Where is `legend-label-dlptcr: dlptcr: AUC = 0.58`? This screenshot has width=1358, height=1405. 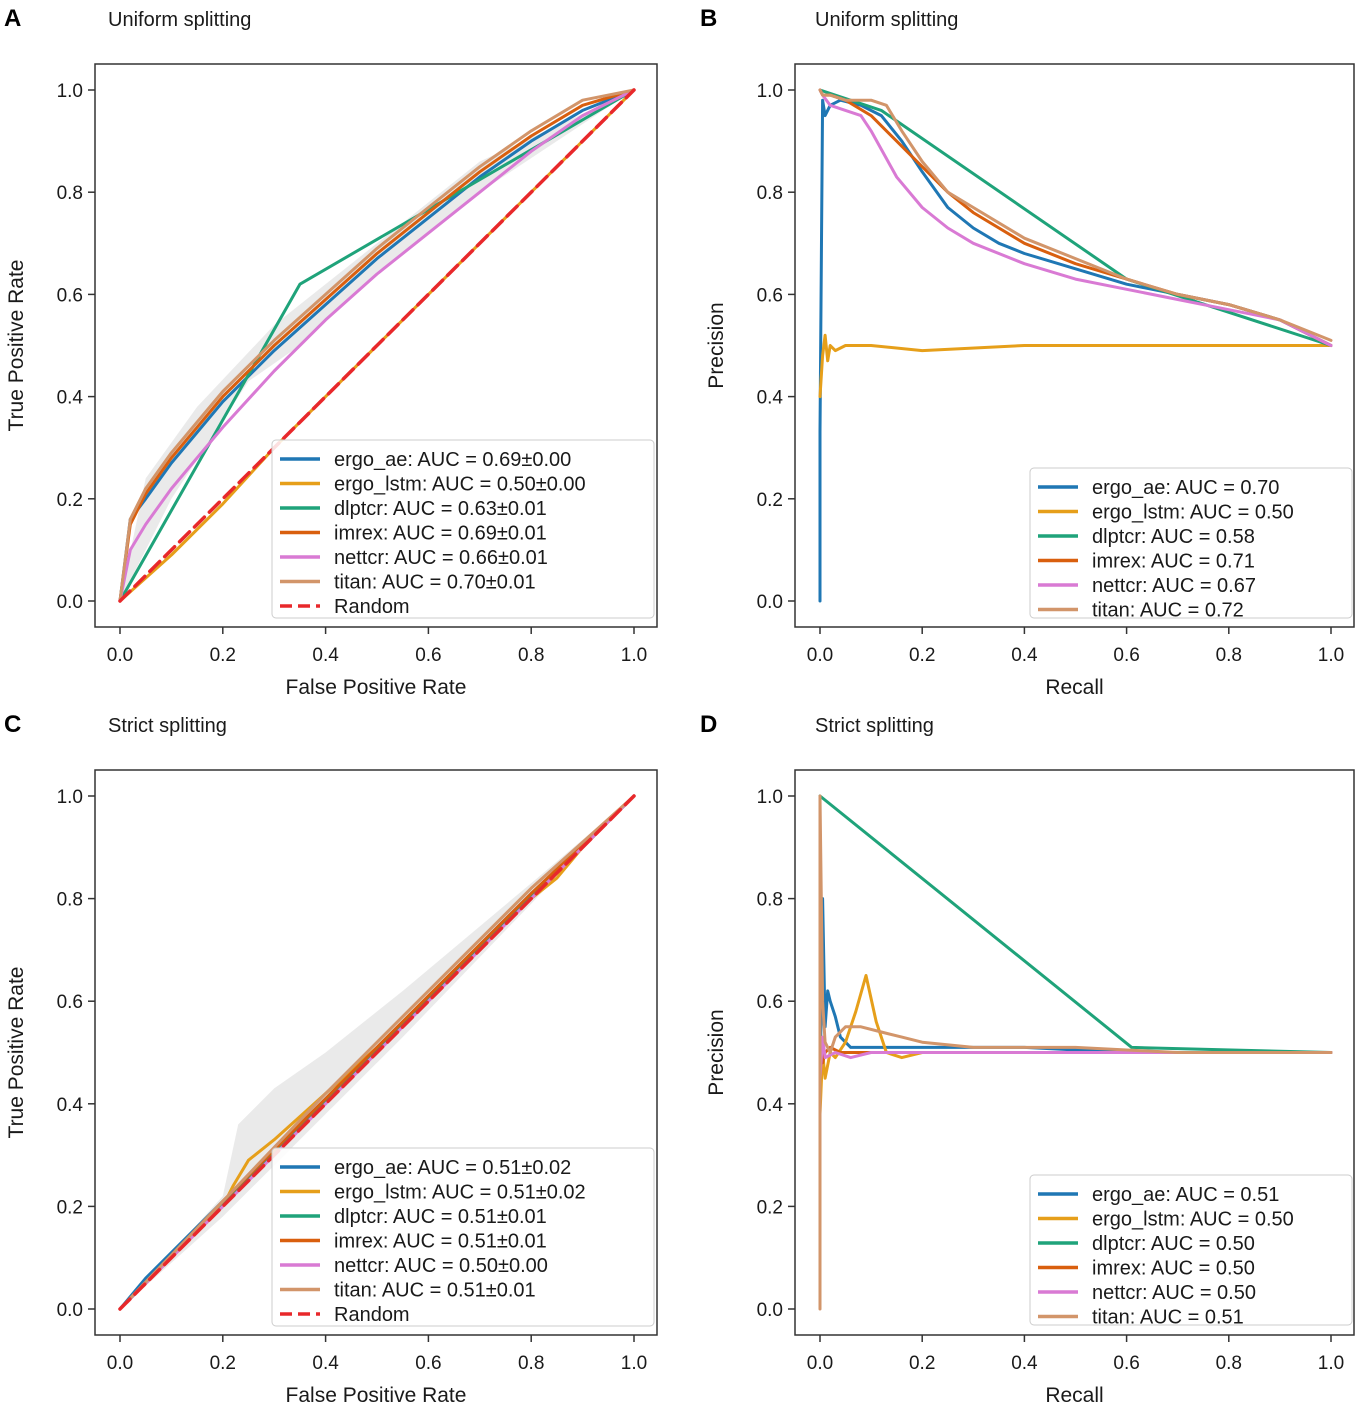 legend-label-dlptcr: dlptcr: AUC = 0.58 is located at coordinates (1173, 537).